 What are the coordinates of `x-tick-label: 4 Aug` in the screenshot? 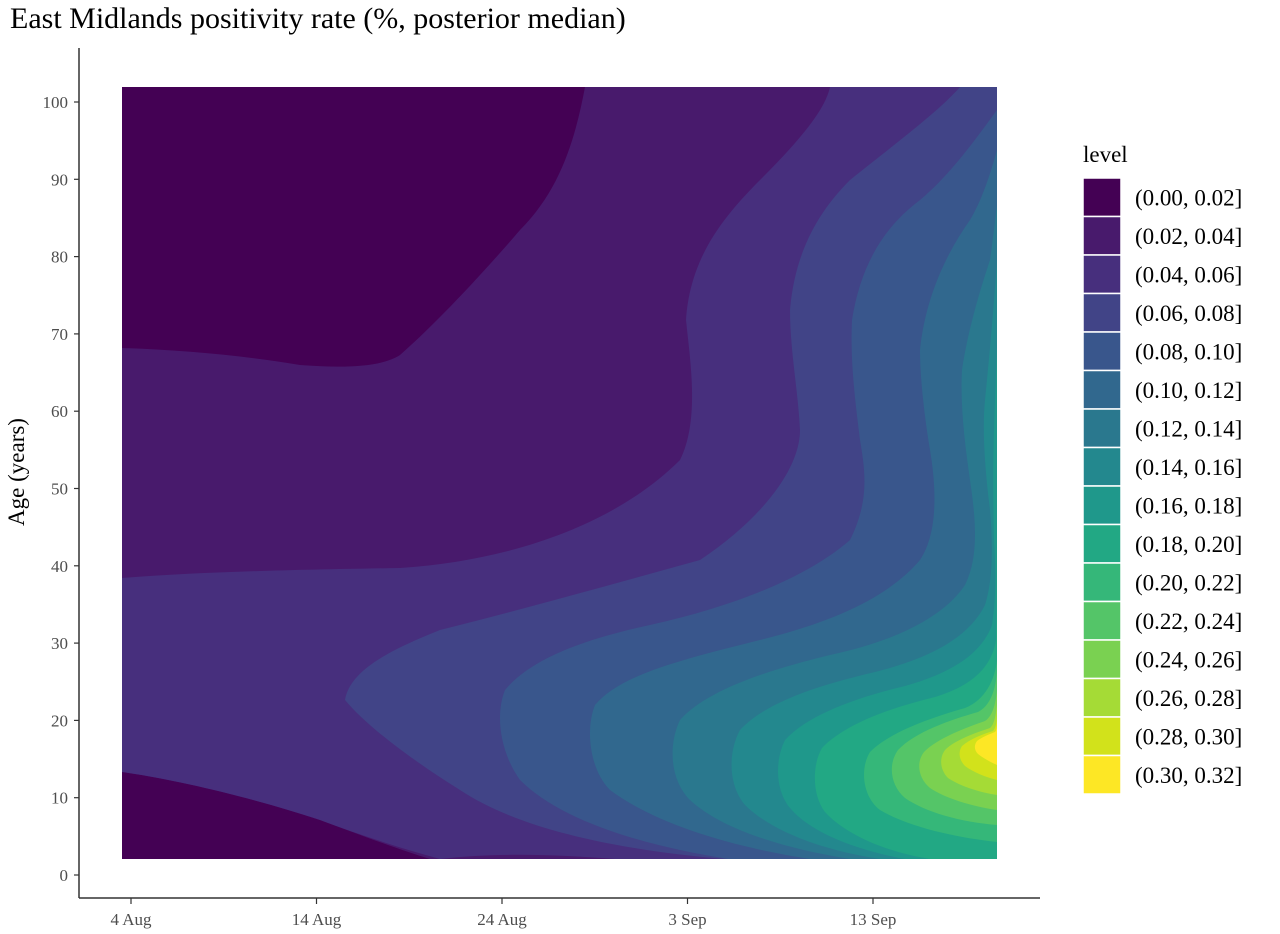 It's located at (131, 919).